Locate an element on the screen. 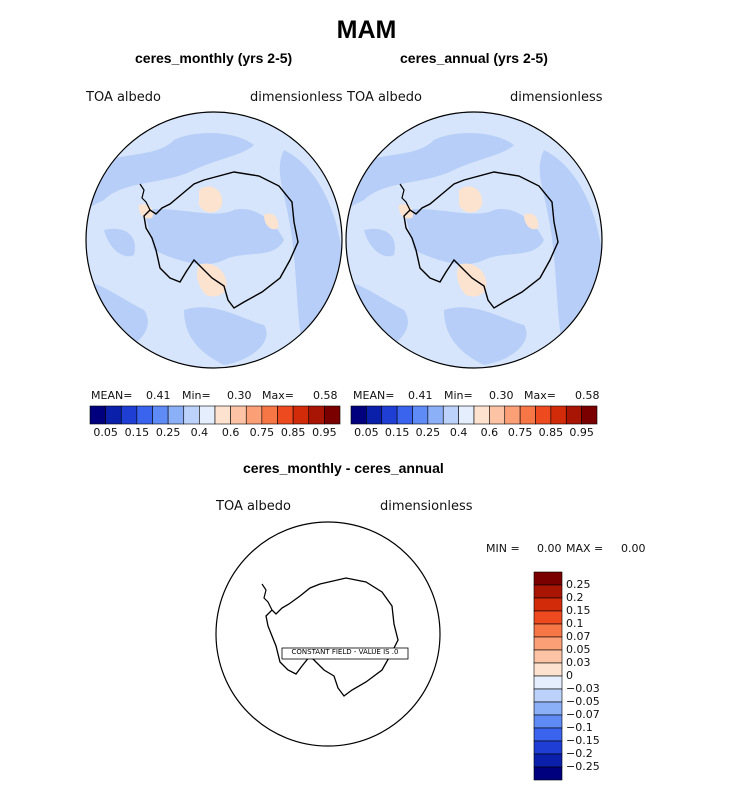 The height and width of the screenshot is (788, 733). colorbar-tick-label: −0.07 is located at coordinates (583, 714).